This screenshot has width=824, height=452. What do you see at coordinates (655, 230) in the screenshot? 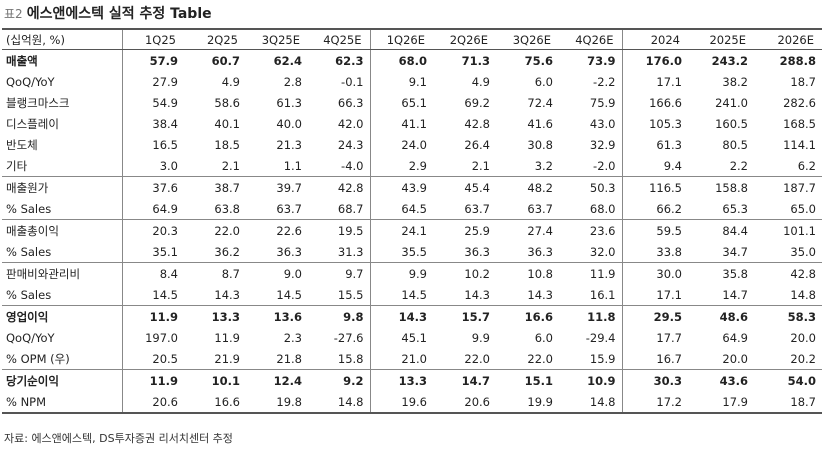
I see `cell: 59.5` at bounding box center [655, 230].